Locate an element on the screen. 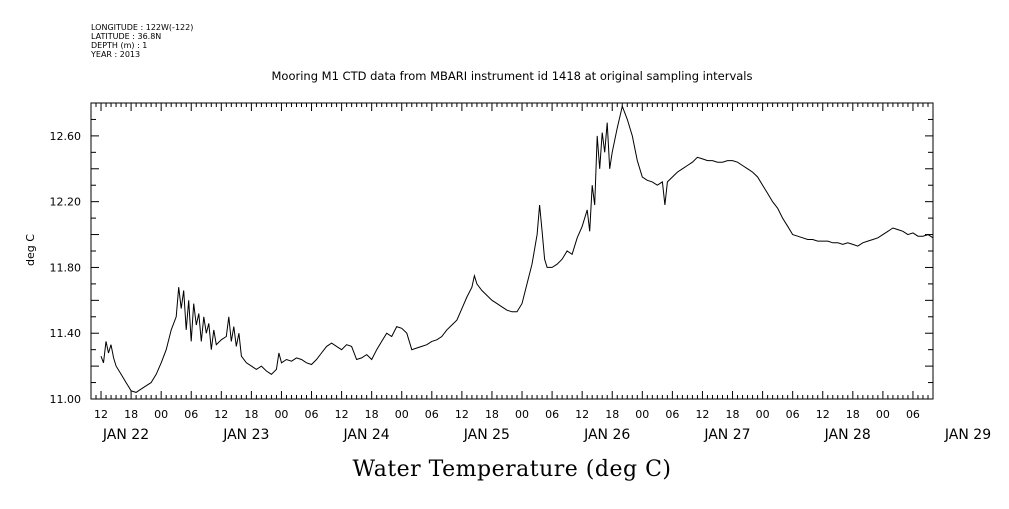  x-axis-label: Water Temperature (deg C) is located at coordinates (512, 469).